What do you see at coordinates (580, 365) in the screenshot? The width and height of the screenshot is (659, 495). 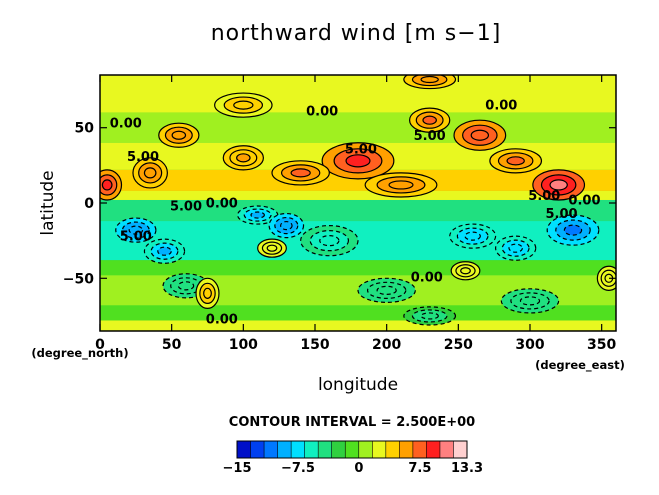 I see `x-unit-label: (degree_east)` at bounding box center [580, 365].